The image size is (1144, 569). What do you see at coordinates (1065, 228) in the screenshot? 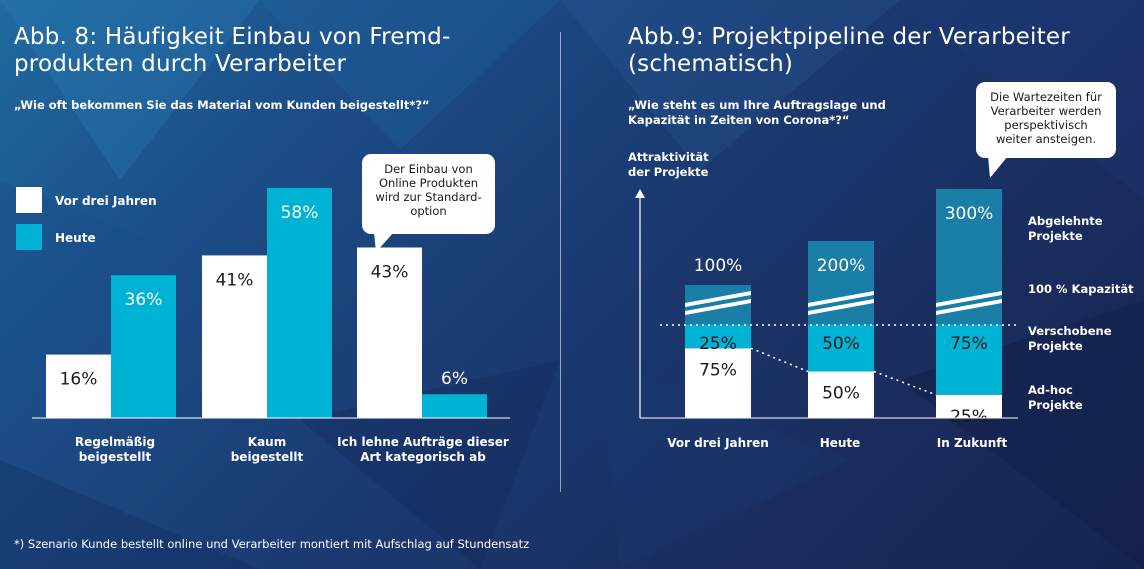
I see `segment-label-abgelehnt: Abgelehnte Projekte` at bounding box center [1065, 228].